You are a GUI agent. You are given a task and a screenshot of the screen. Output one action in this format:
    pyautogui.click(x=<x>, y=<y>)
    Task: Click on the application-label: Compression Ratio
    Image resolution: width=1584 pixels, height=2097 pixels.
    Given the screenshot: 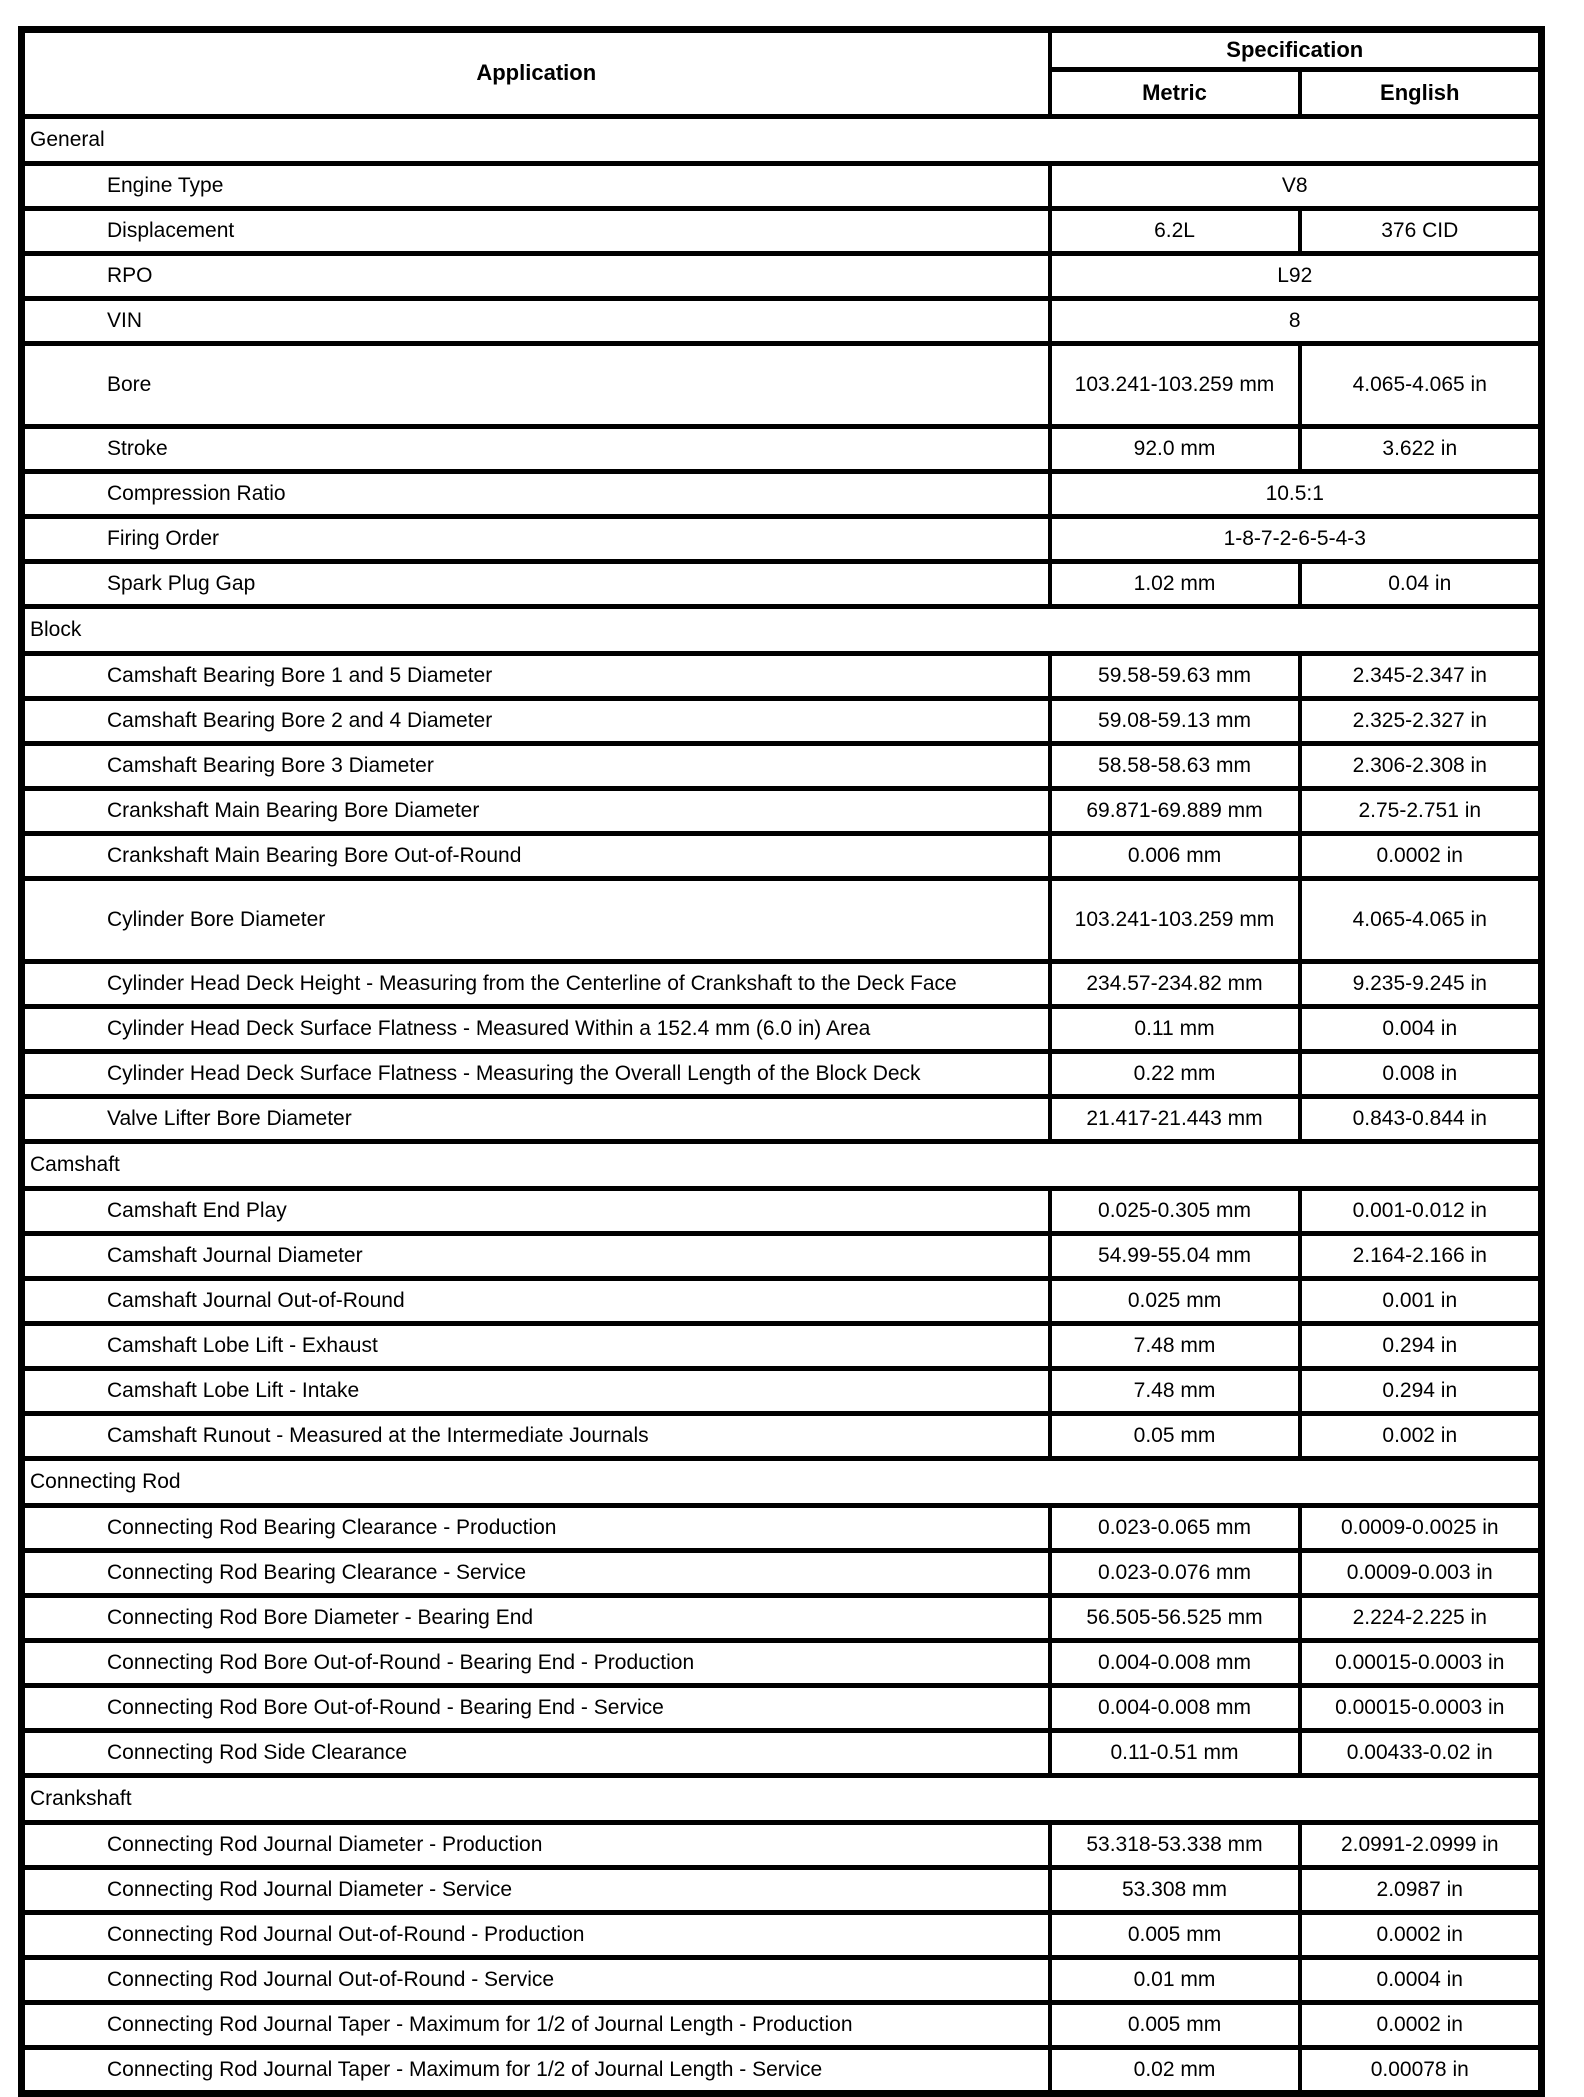 What is the action you would take?
    pyautogui.click(x=535, y=494)
    